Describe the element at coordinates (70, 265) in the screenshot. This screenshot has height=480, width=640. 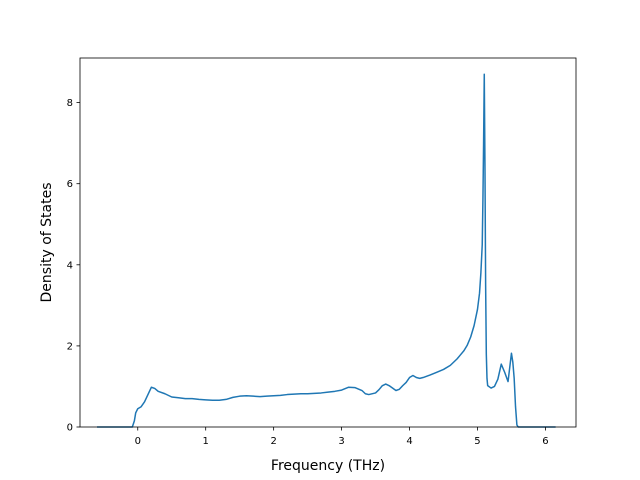
I see `y-tick-label: 4` at that location.